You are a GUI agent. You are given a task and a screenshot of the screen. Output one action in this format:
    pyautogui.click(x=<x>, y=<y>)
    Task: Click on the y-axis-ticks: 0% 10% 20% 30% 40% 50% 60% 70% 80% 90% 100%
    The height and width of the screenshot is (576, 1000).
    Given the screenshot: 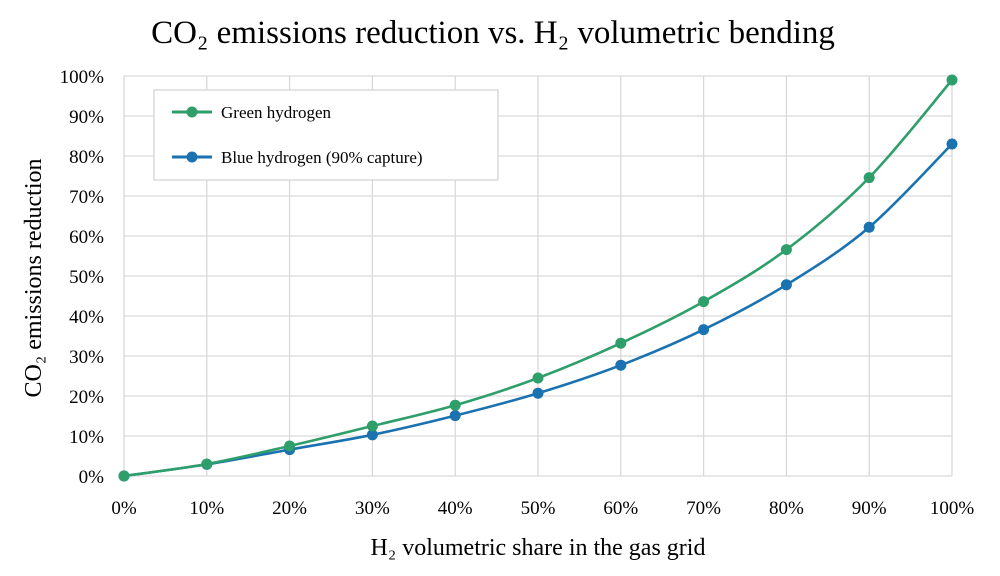 What is the action you would take?
    pyautogui.click(x=82, y=277)
    